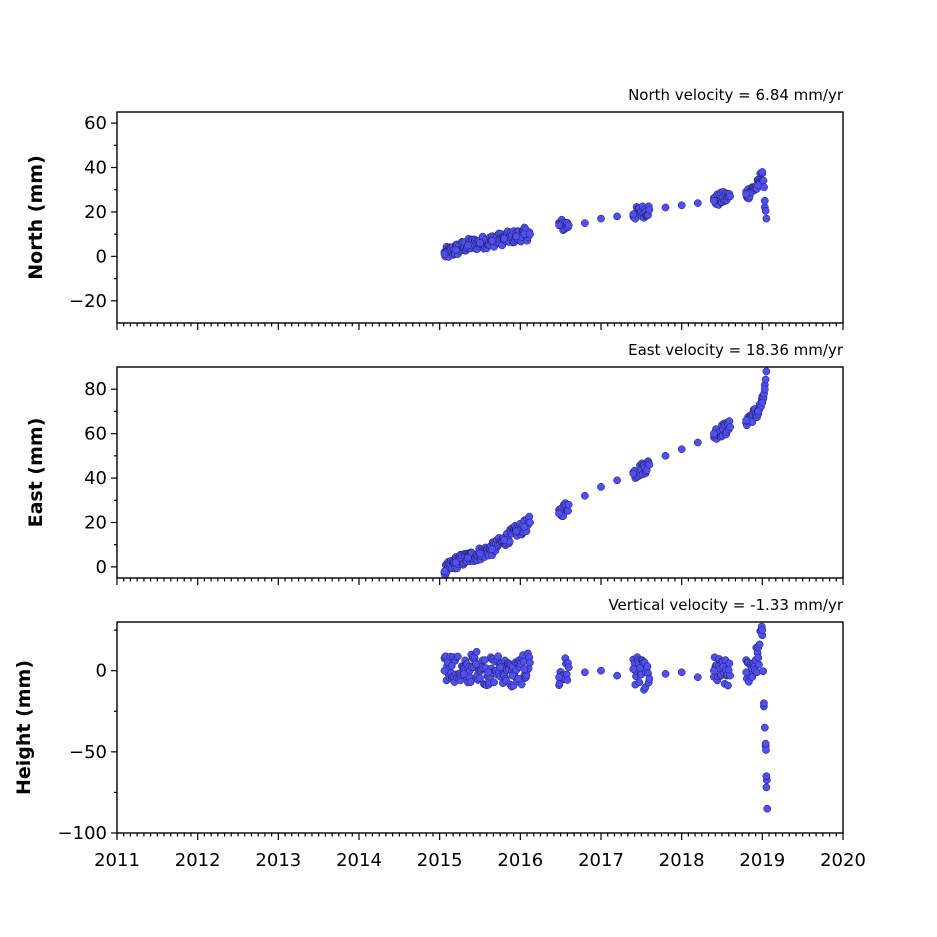 This screenshot has width=937, height=937. Describe the element at coordinates (601, 860) in the screenshot. I see `x-tick-label: 2017` at that location.